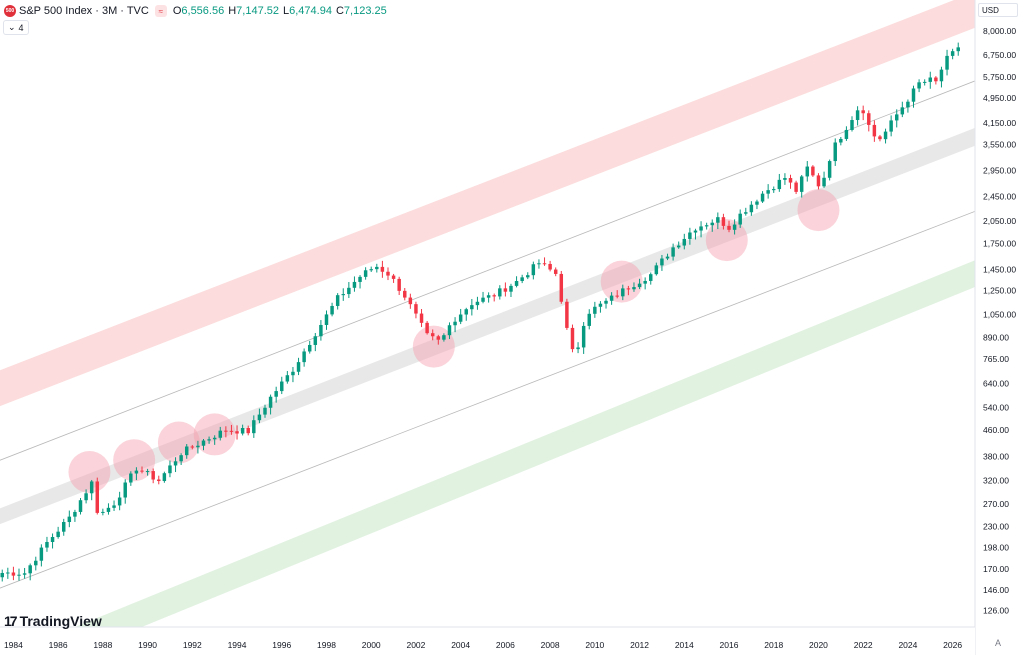 The image size is (1024, 655). What do you see at coordinates (999, 327) in the screenshot?
I see `price-axis` at bounding box center [999, 327].